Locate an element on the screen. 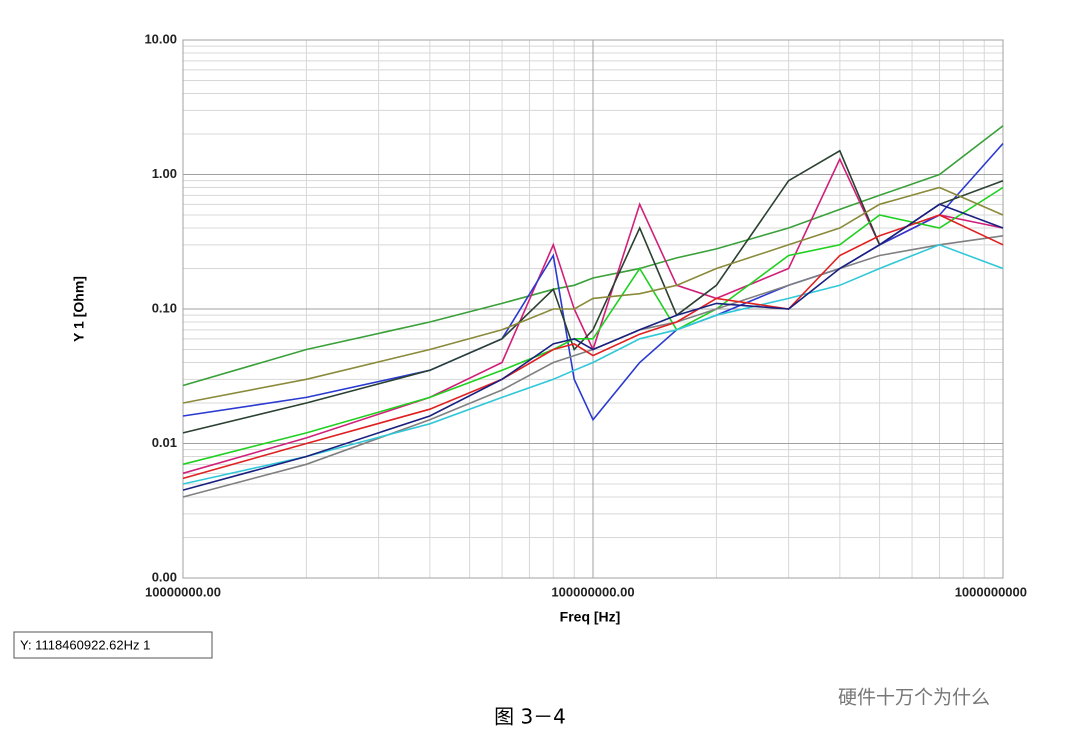 Image resolution: width=1080 pixels, height=746 pixels. x-axis-label: Freq [Hz] is located at coordinates (590, 617).